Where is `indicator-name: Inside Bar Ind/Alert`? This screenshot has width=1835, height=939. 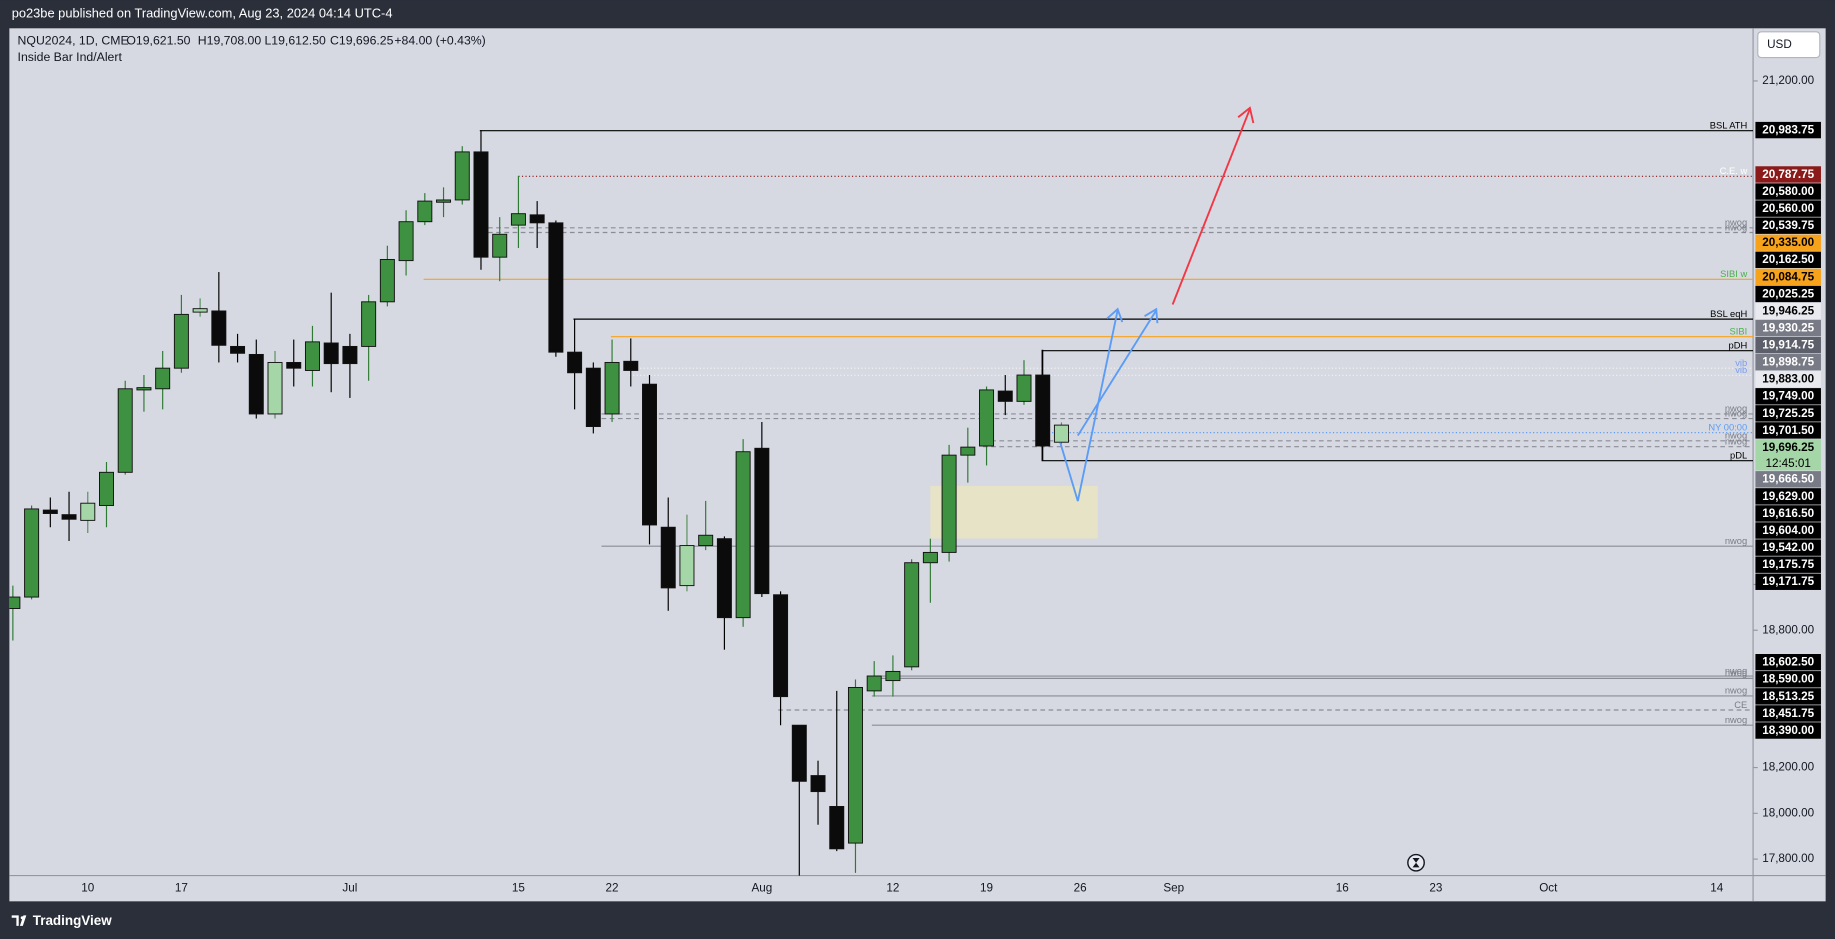
indicator-name: Inside Bar Ind/Alert is located at coordinates (70, 57).